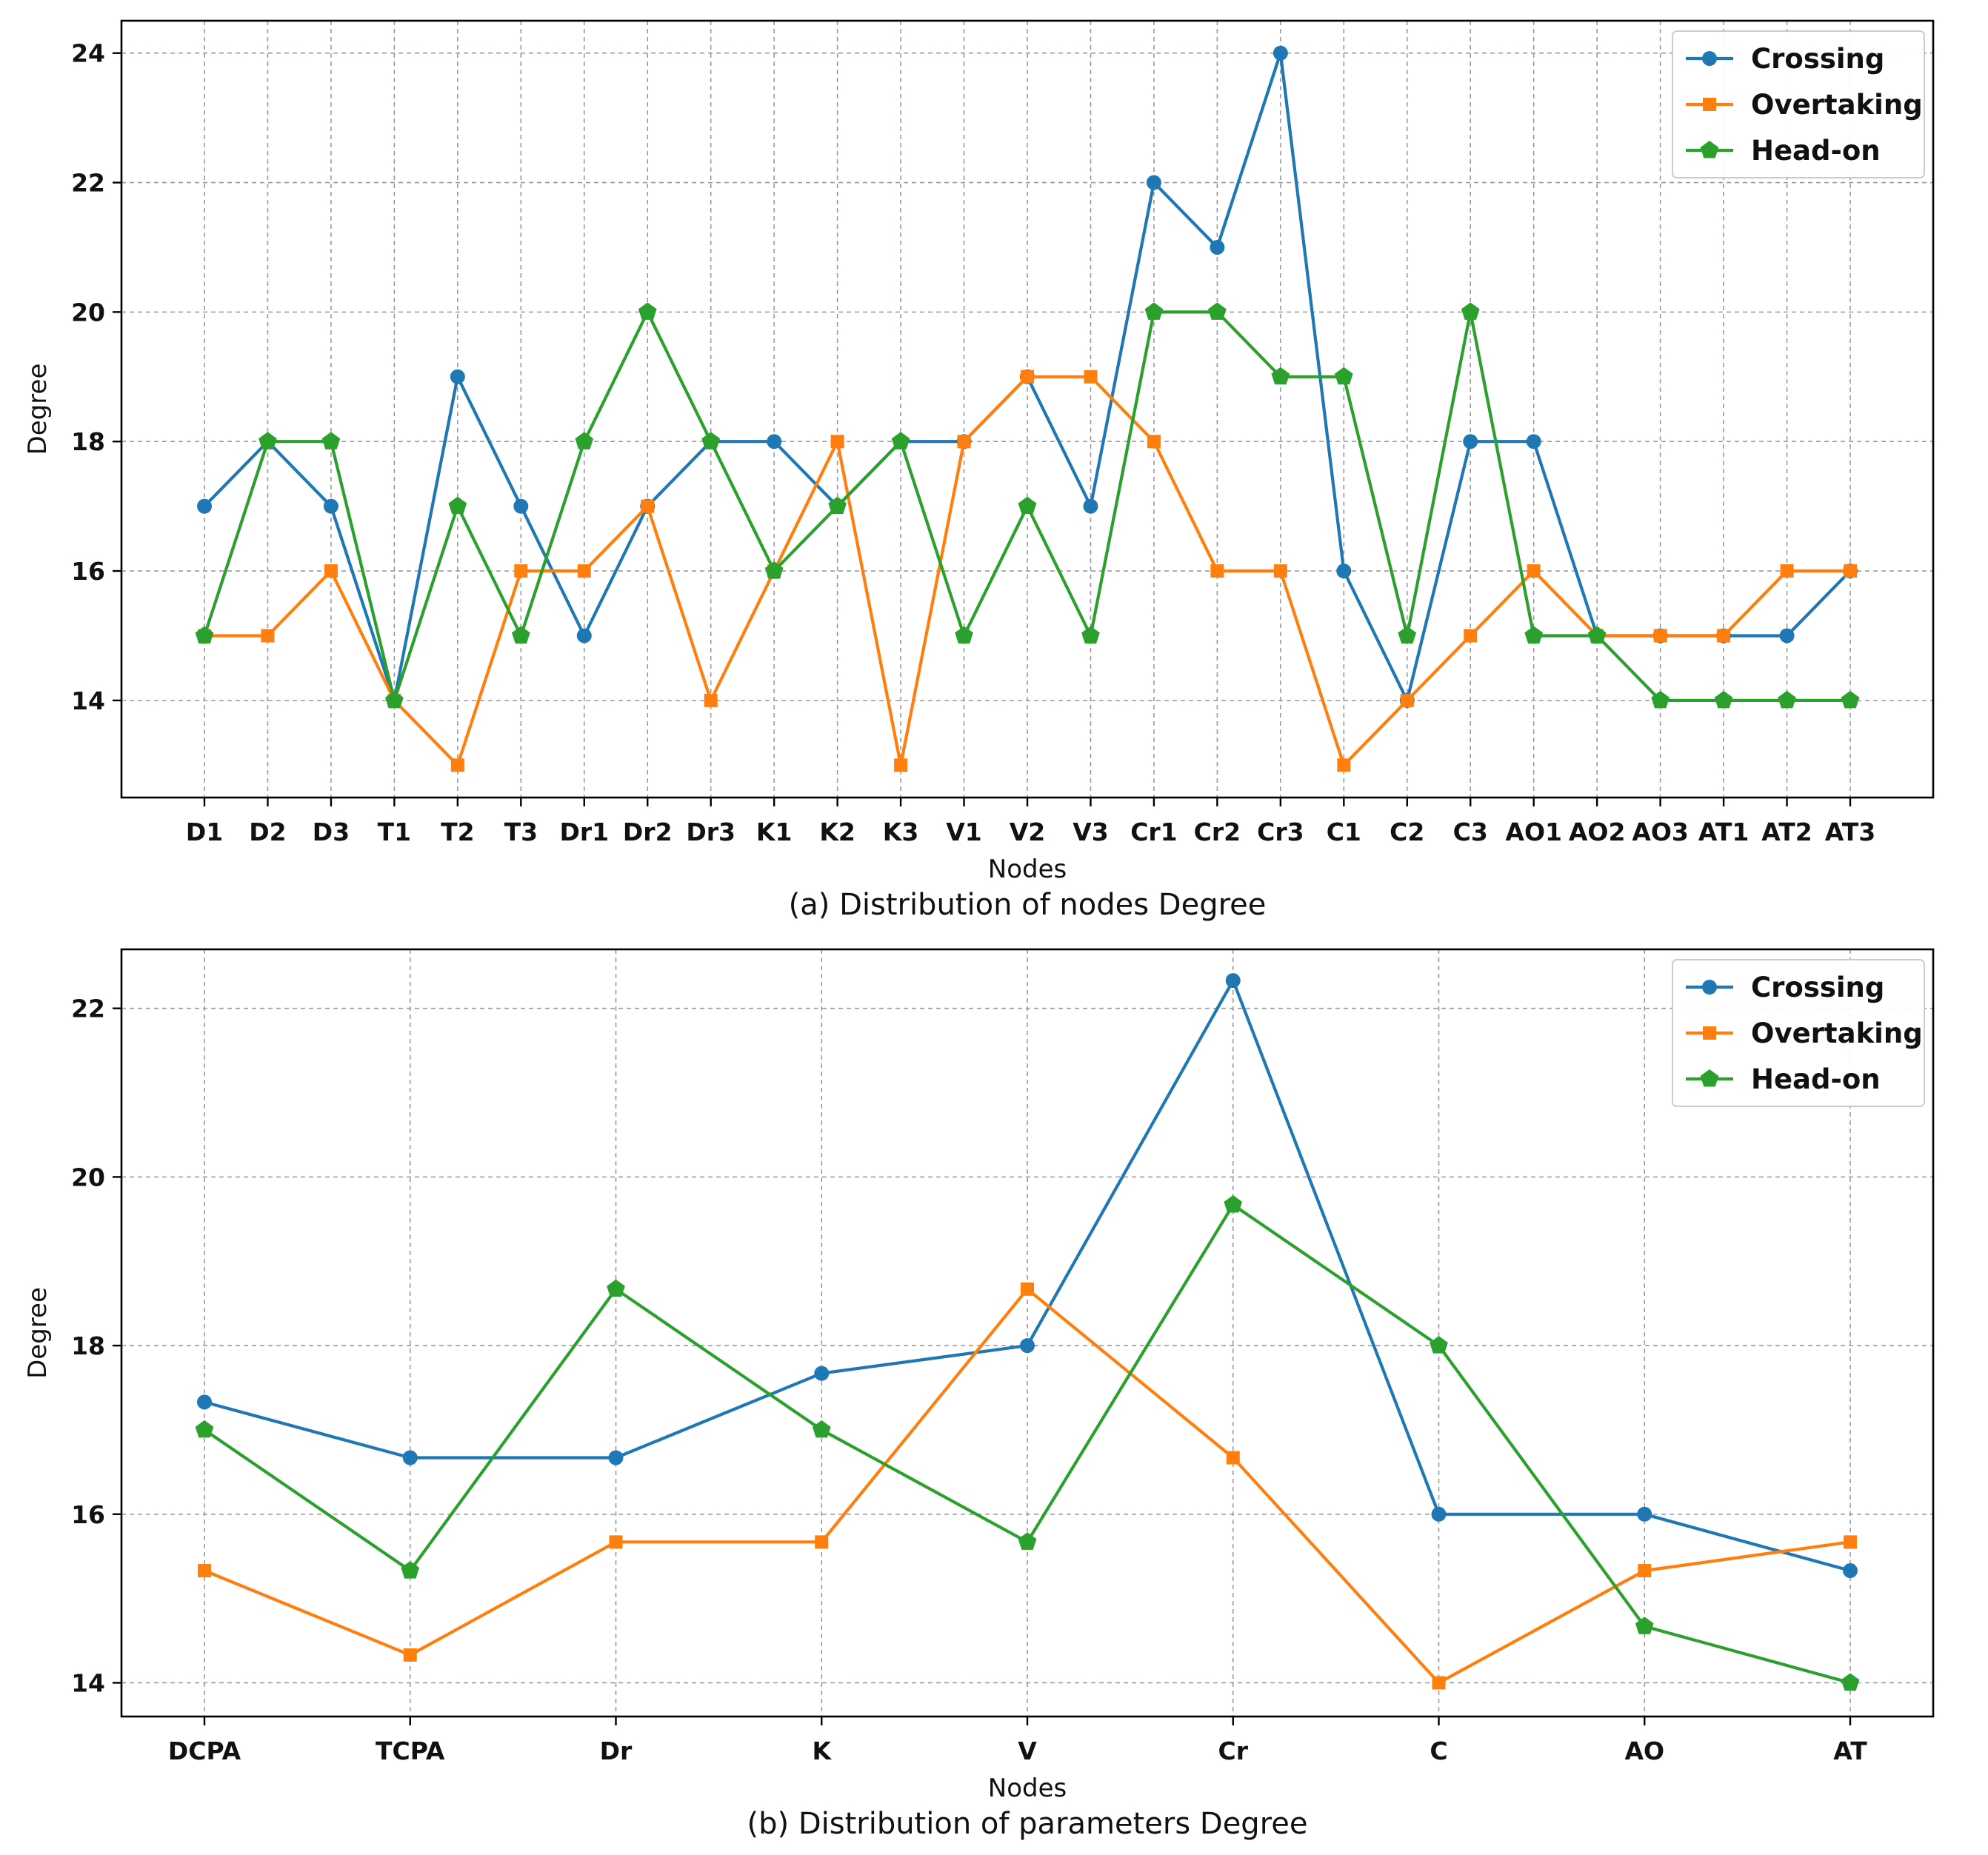  I want to click on point-crossing-c3, so click(1470, 441).